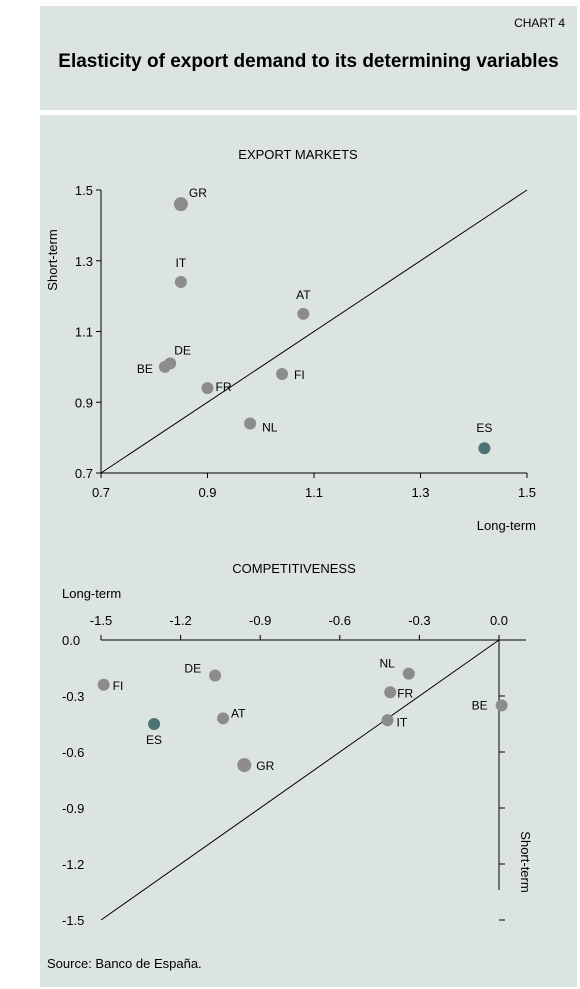 The height and width of the screenshot is (989, 580). Describe the element at coordinates (499, 620) in the screenshot. I see `chart2-x-tick-label: 0.0` at that location.